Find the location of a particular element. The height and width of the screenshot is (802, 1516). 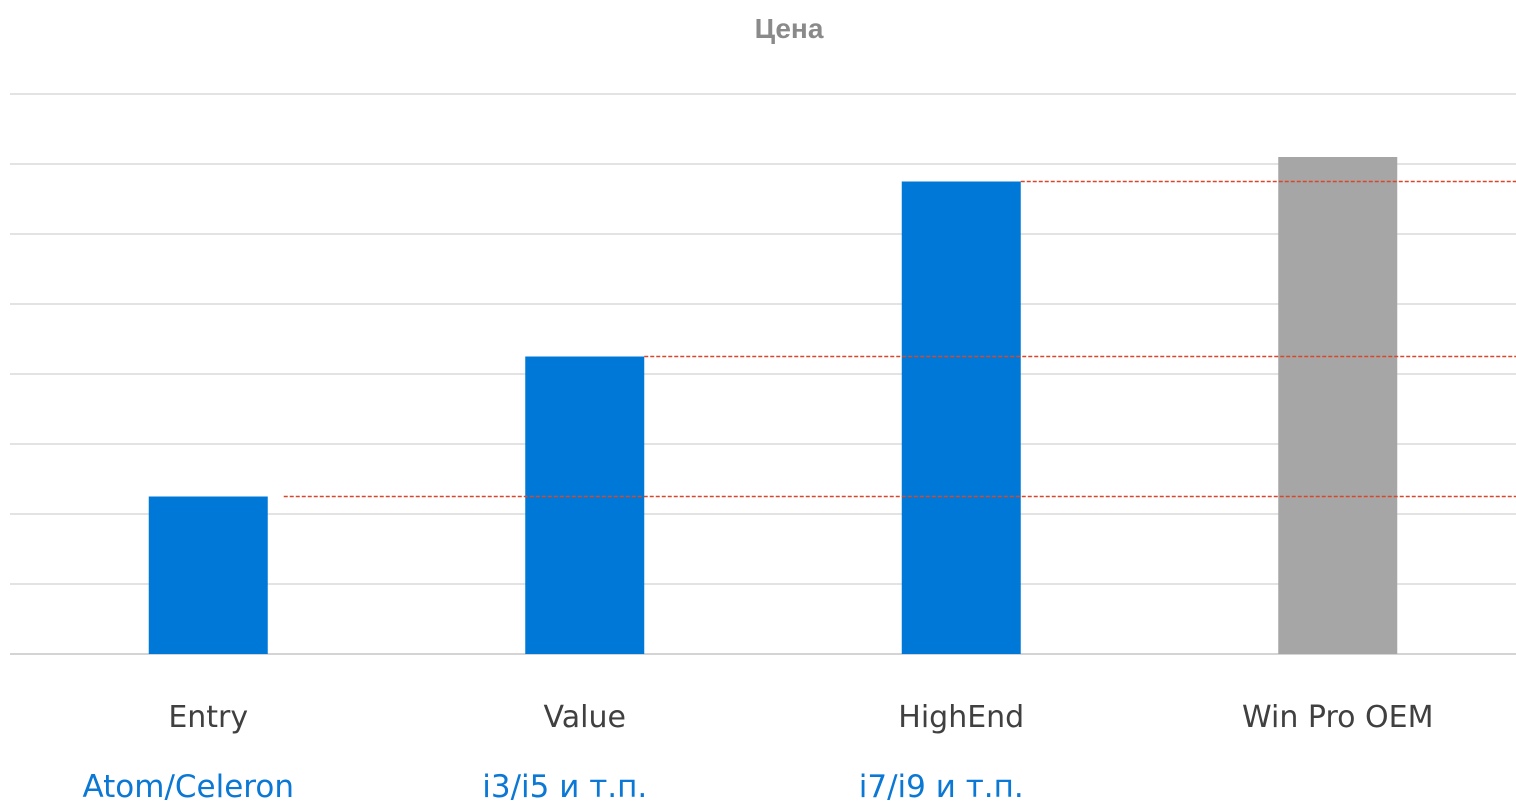

category-sublabel: i7/i9 и т.п. is located at coordinates (941, 785).